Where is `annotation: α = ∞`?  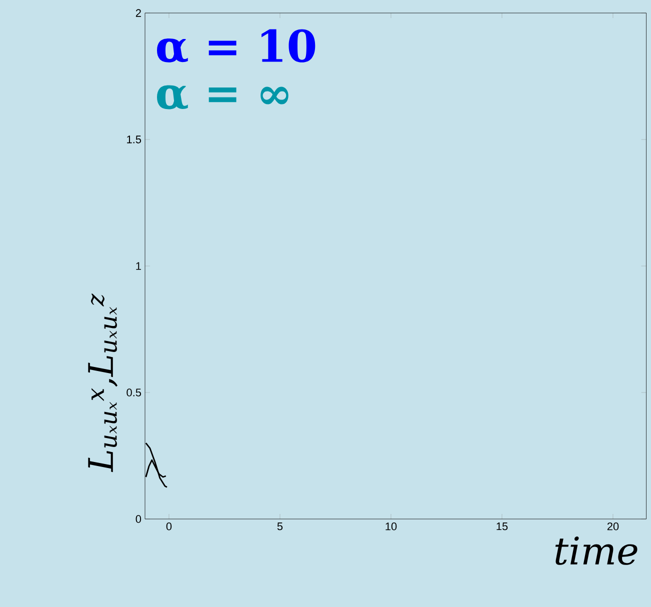
annotation: α = ∞ is located at coordinates (222, 97).